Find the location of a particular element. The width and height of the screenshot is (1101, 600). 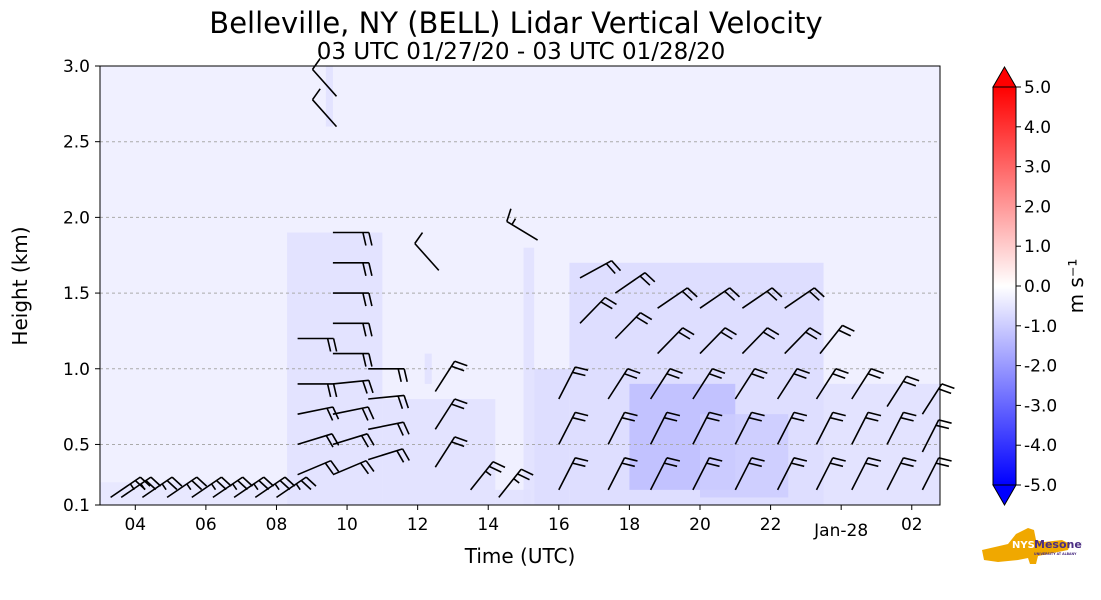

colorbar-gradient is located at coordinates (1004, 286).